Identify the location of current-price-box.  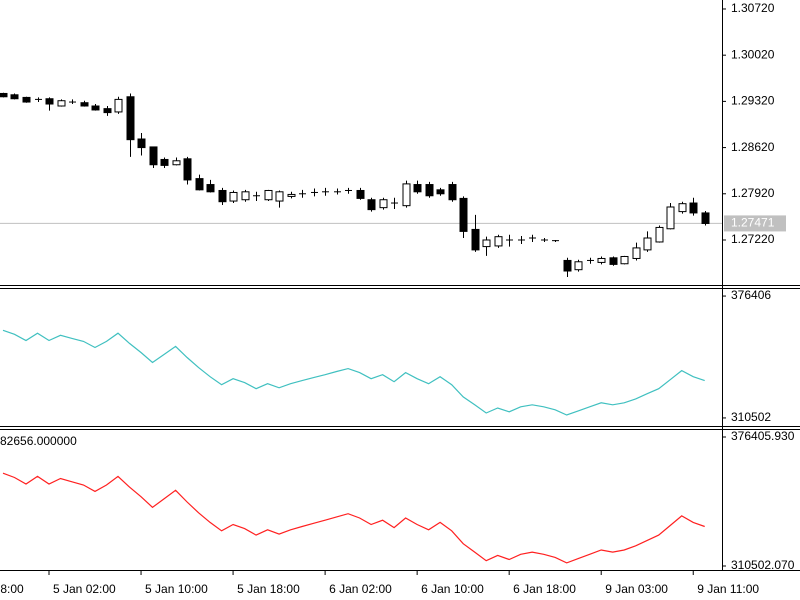
(755, 223).